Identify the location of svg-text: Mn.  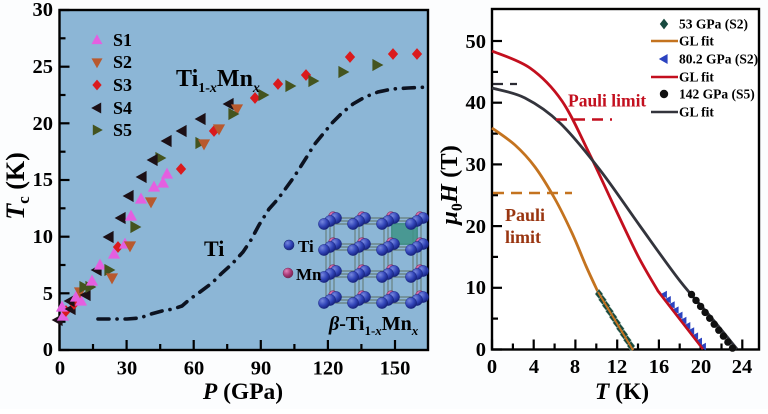
(309, 274).